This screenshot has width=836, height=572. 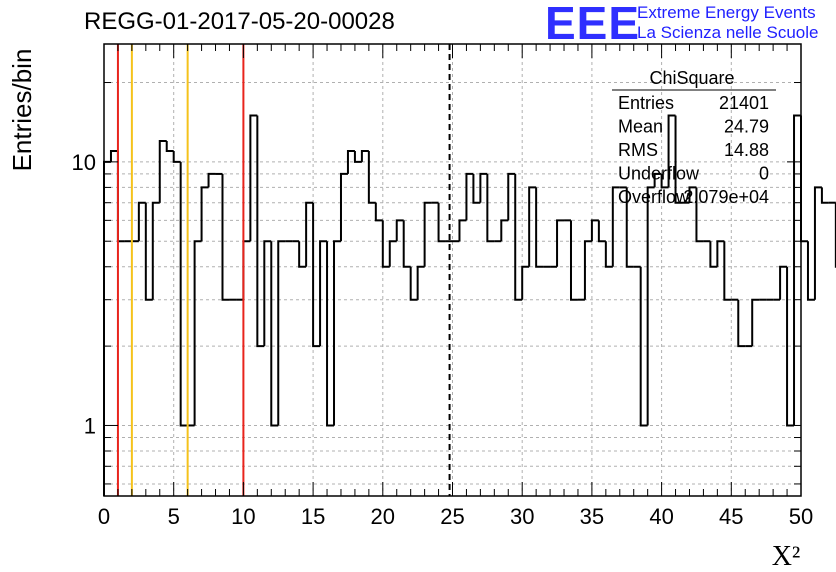 I want to click on x-tick-label: 30, so click(x=522, y=516).